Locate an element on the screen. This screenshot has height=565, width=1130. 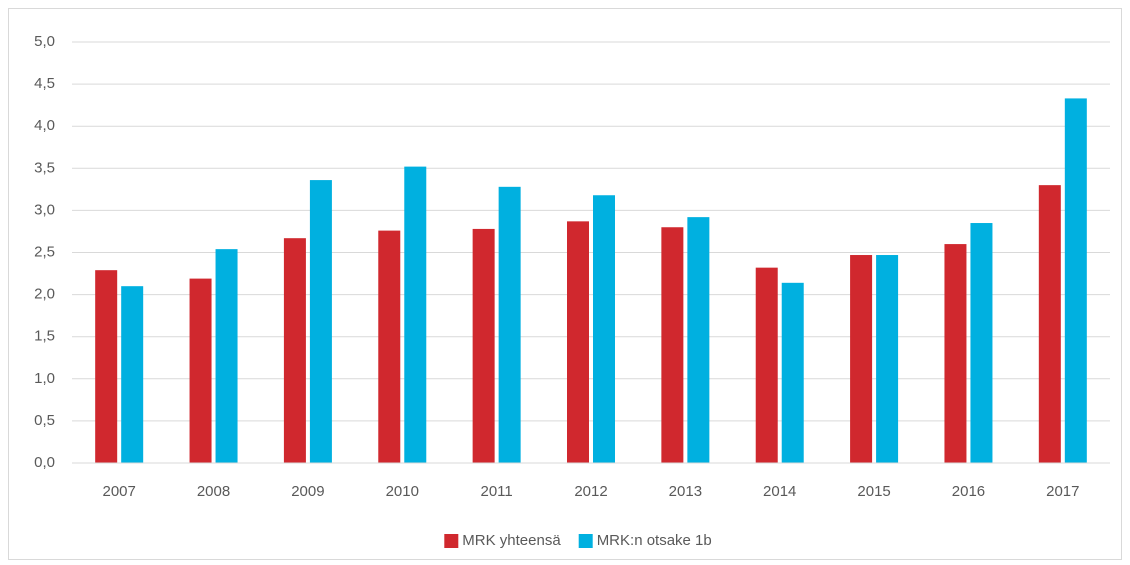
y-tick-label: 4,5 is located at coordinates (44, 83).